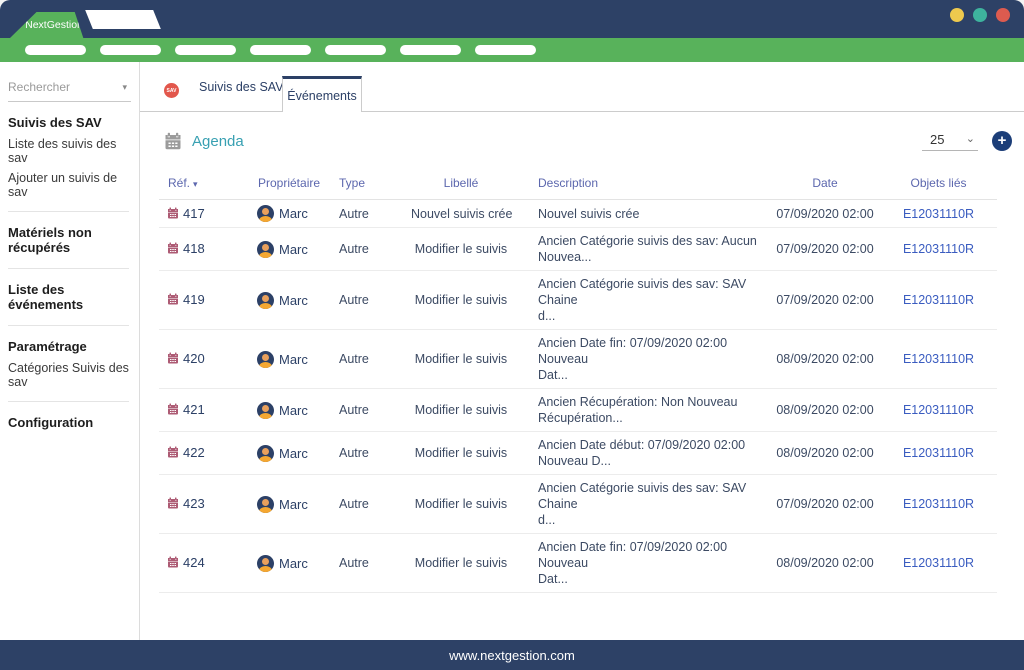 Image resolution: width=1024 pixels, height=670 pixels. I want to click on event-description: Nouvel suivis crée, so click(640, 213).